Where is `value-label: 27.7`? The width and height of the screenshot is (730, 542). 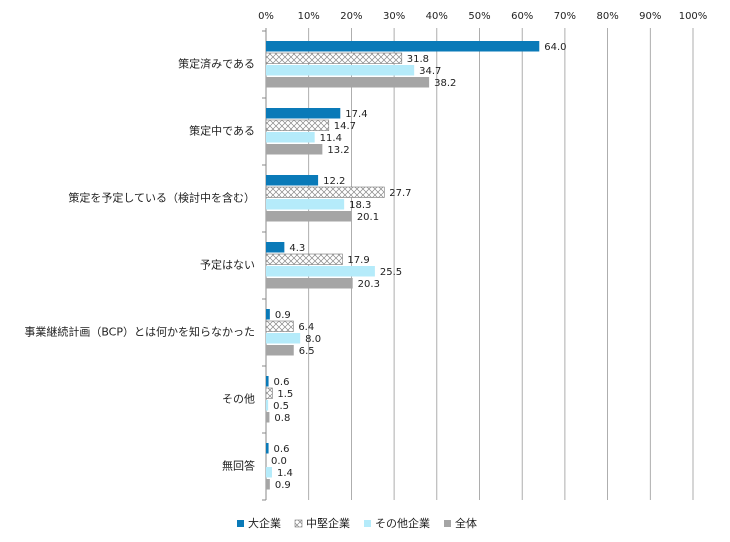 value-label: 27.7 is located at coordinates (400, 193).